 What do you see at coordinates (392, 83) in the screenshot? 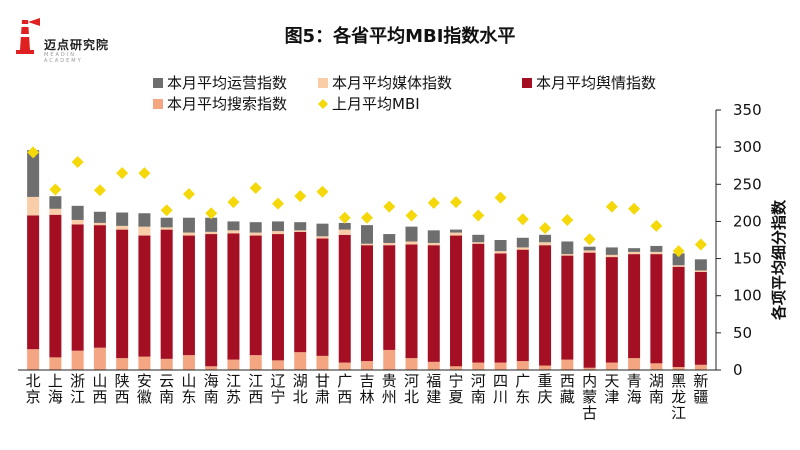
I see `legend-label: 本月平均媒体指数` at bounding box center [392, 83].